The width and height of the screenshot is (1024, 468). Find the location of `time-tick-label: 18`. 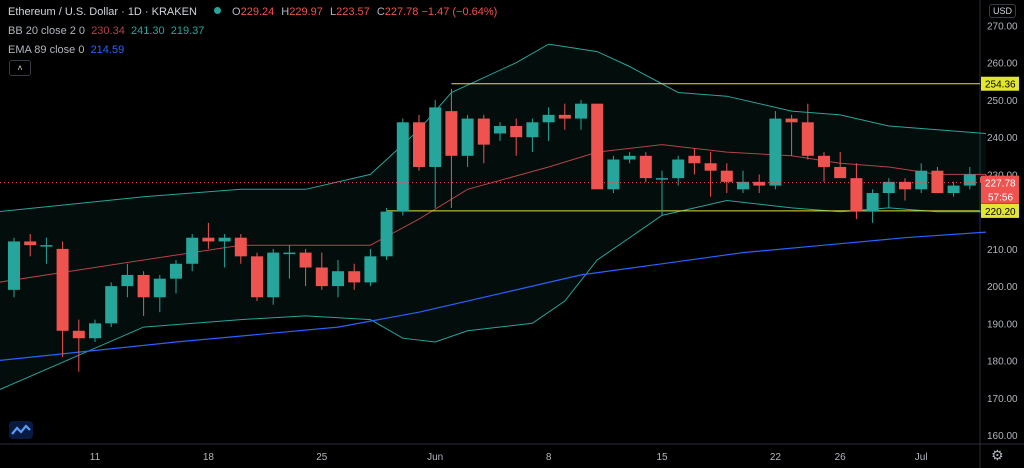

time-tick-label: 18 is located at coordinates (209, 457).